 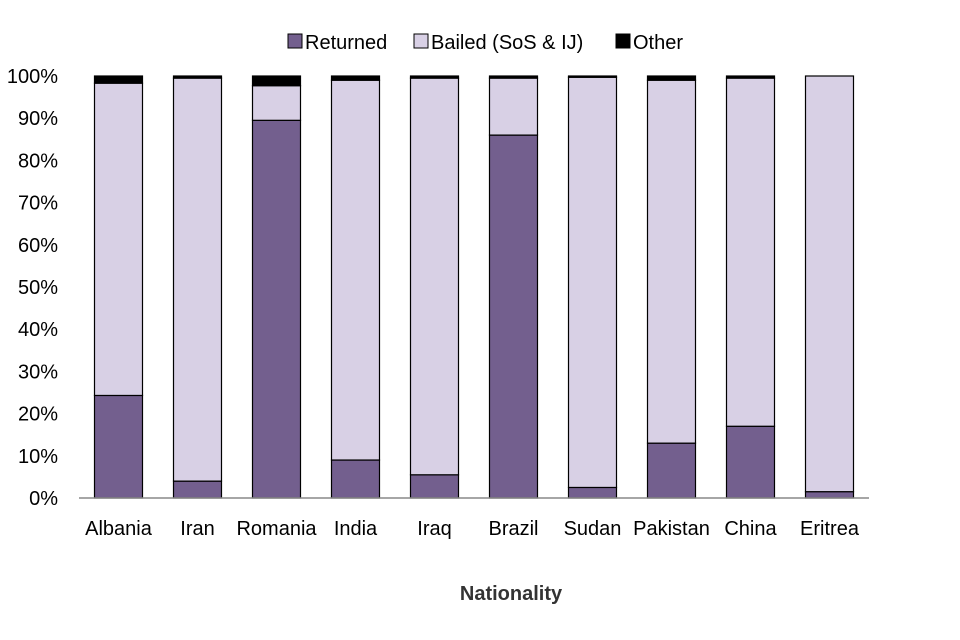 What do you see at coordinates (507, 43) in the screenshot?
I see `legend-label: Bailed (SoS & IJ)` at bounding box center [507, 43].